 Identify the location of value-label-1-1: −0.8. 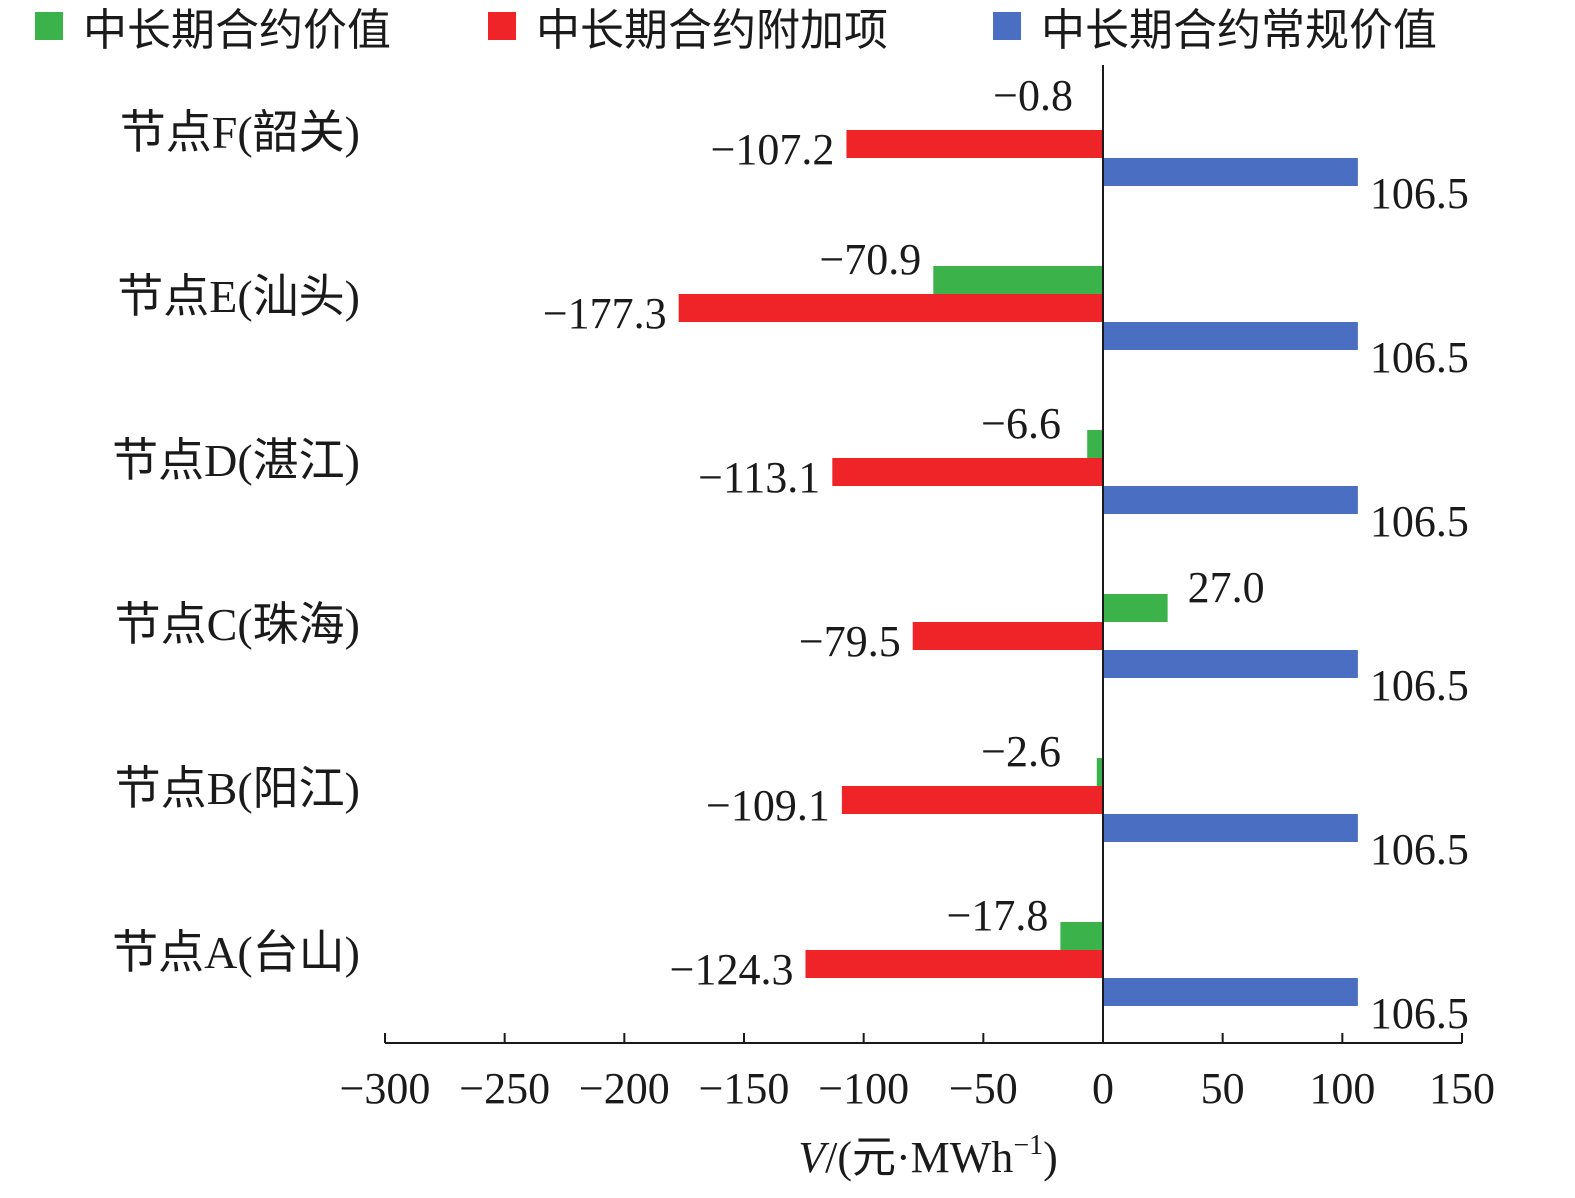
(1033, 95).